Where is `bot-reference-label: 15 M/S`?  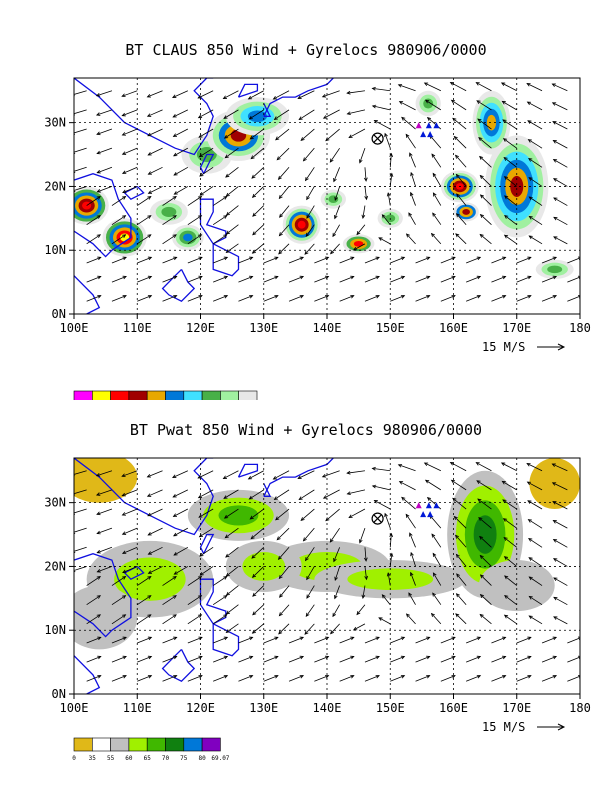 bot-reference-label: 15 M/S is located at coordinates (503, 727).